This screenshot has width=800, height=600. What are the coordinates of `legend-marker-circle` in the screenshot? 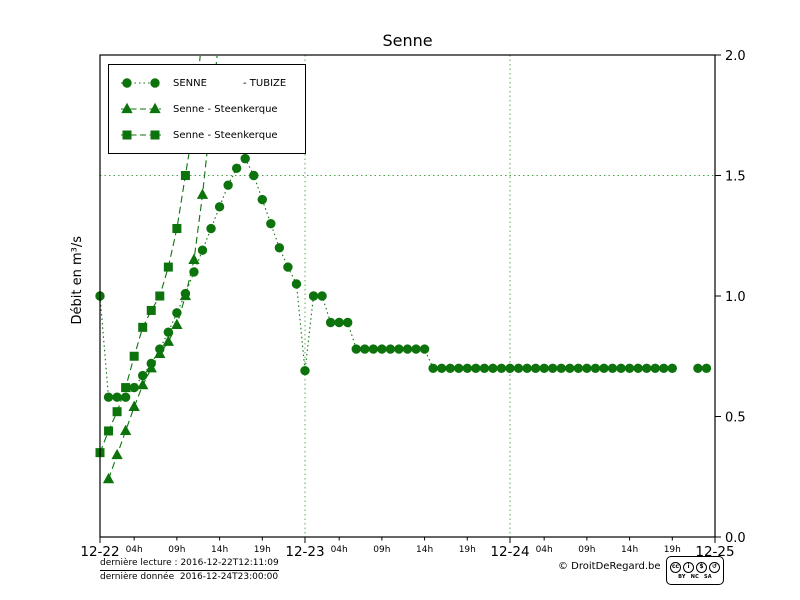 It's located at (155, 83).